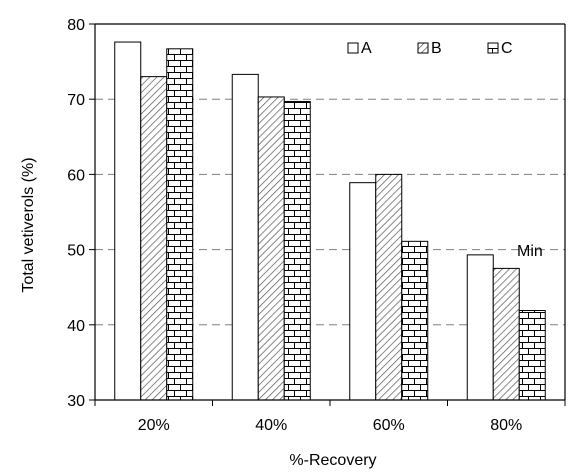 The image size is (580, 474). Describe the element at coordinates (28, 224) in the screenshot. I see `y-axis-label: Total vetiverols (%)` at that location.